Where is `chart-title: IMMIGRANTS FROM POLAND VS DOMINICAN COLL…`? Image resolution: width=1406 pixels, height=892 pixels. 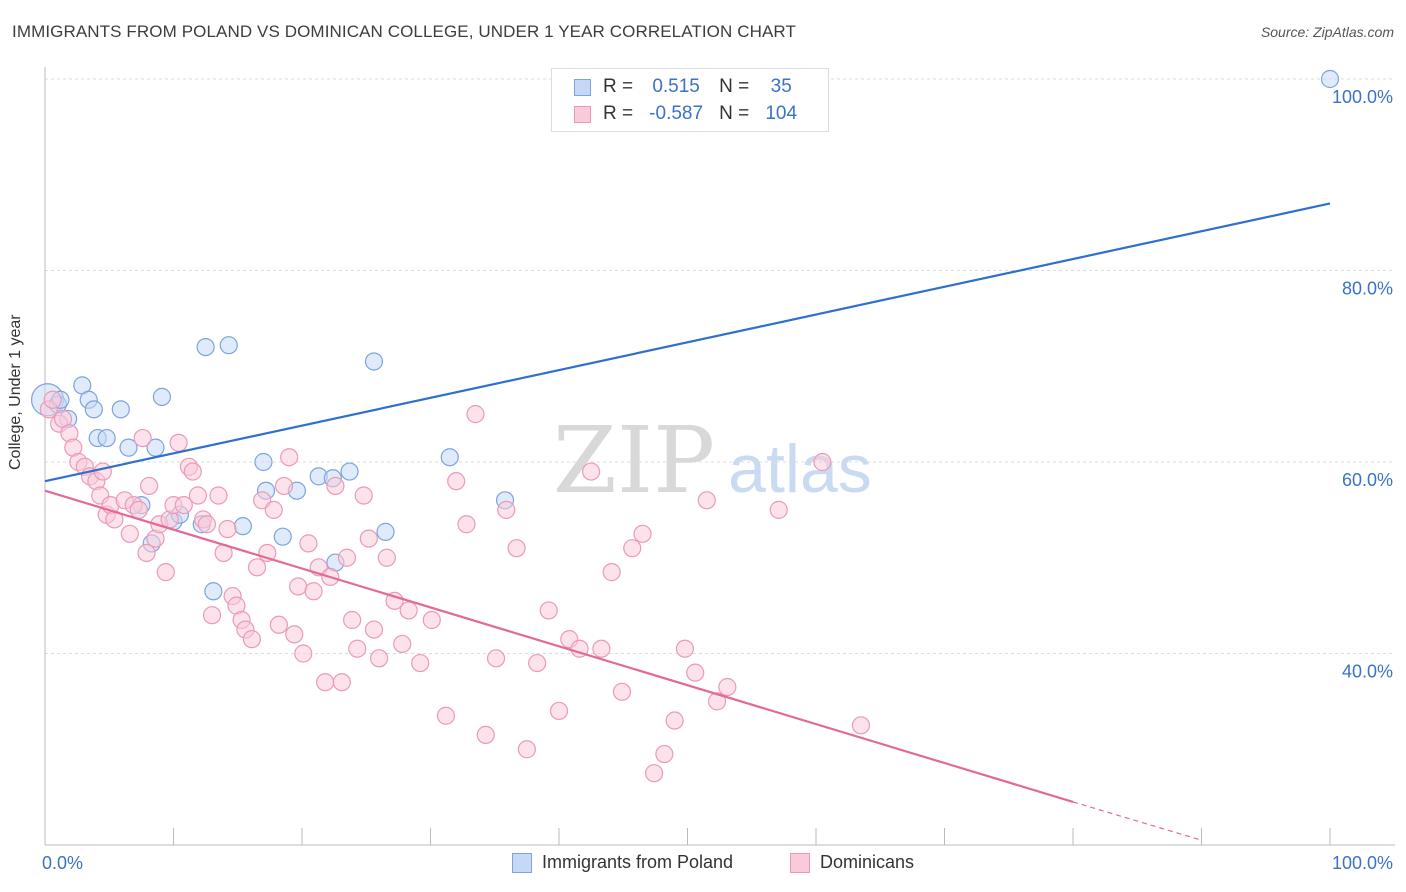 chart-title: IMMIGRANTS FROM POLAND VS DOMINICAN COLL… is located at coordinates (404, 31).